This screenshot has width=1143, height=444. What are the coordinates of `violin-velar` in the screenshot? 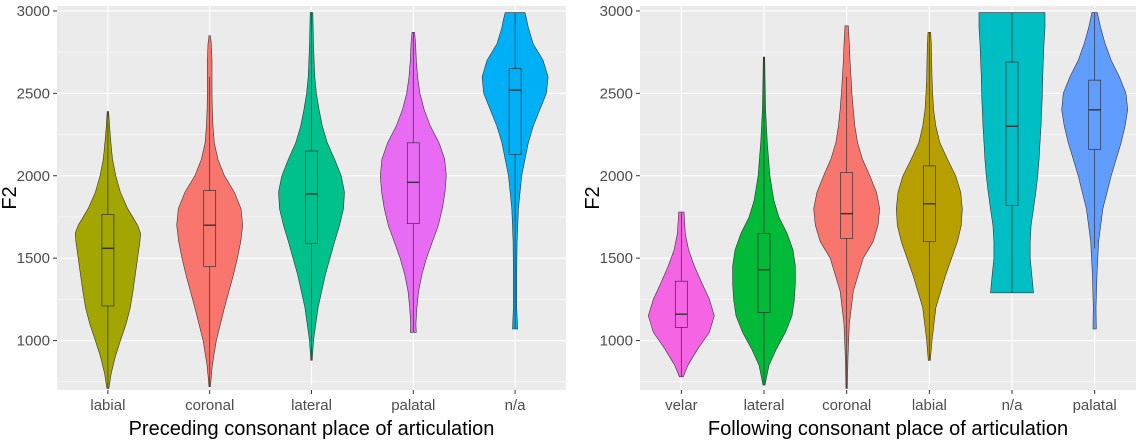 It's located at (681, 294).